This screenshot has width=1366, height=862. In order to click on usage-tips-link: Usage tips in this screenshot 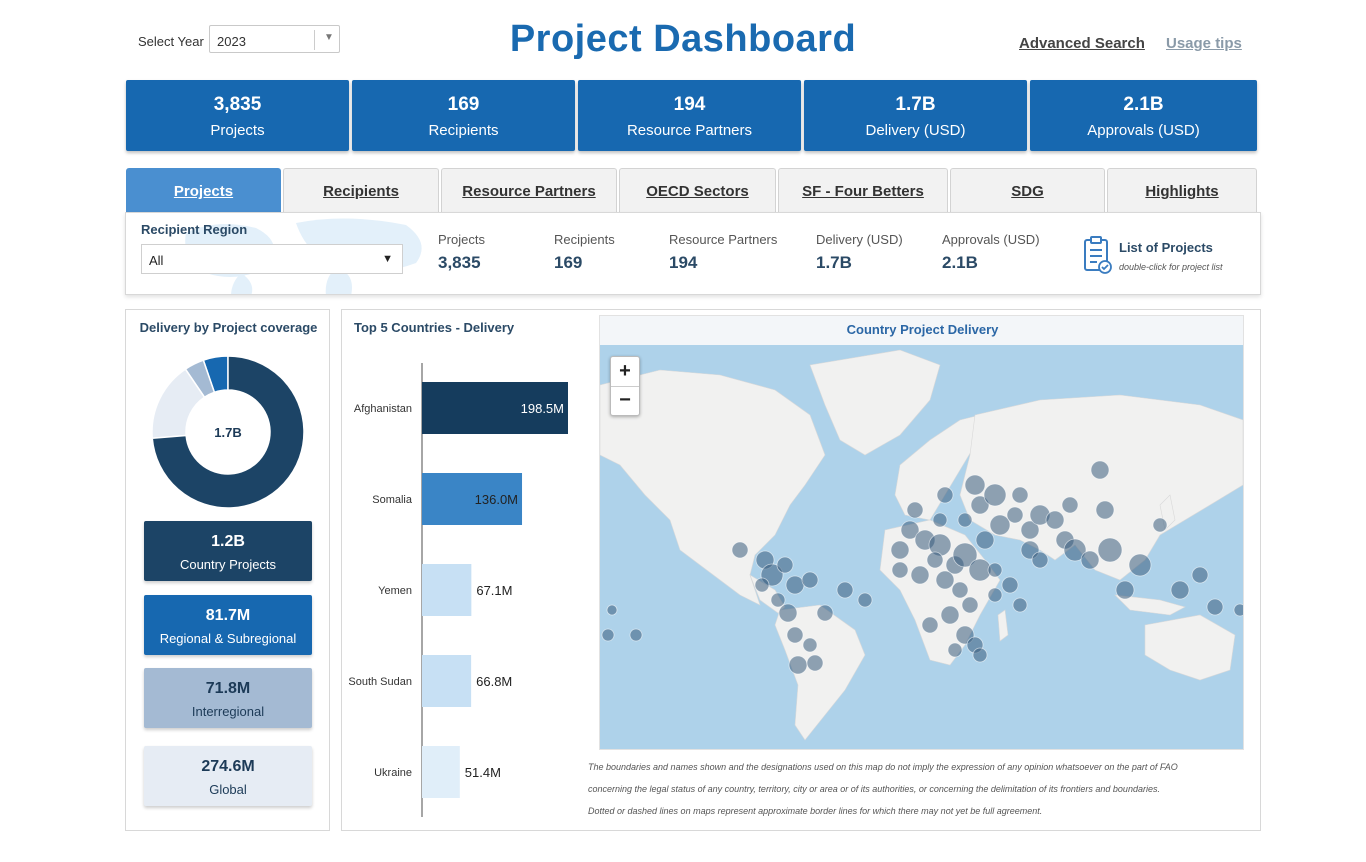, I will do `click(1204, 43)`.